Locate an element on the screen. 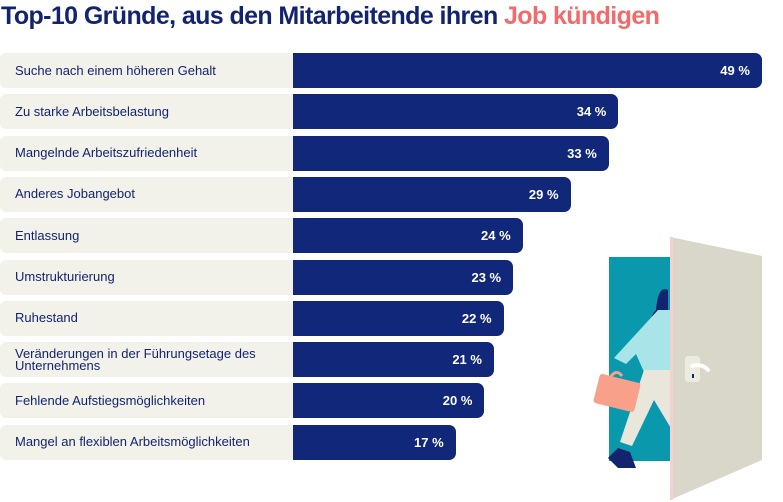 The height and width of the screenshot is (502, 783). category-label: Mangelnde Arbeitszufriedenheit is located at coordinates (146, 153).